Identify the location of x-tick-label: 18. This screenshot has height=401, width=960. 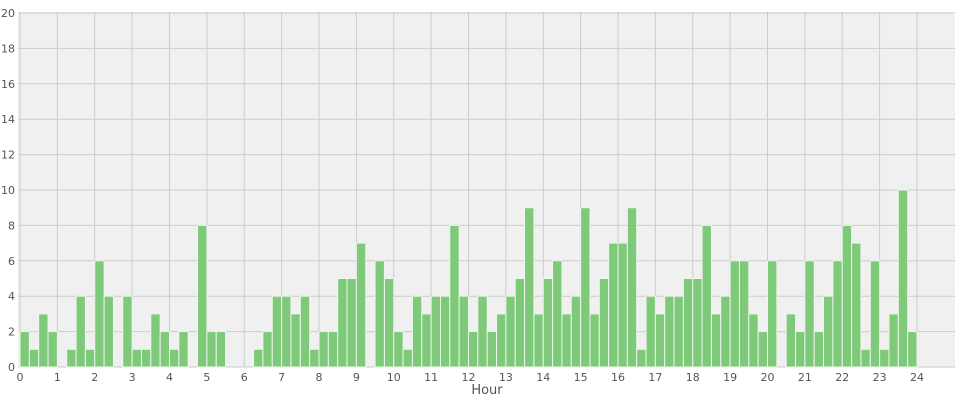
(693, 377).